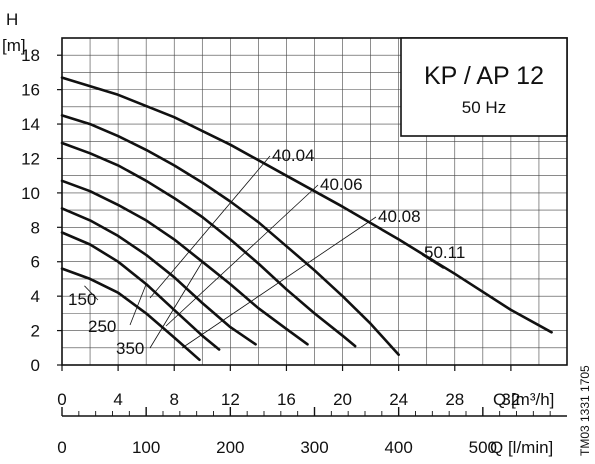 The width and height of the screenshot is (595, 464). I want to click on y-axis-symbol: H, so click(12, 19).